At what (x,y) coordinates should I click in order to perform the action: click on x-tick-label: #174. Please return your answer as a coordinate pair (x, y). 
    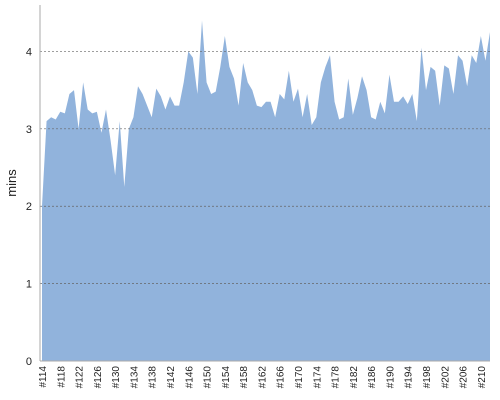
    Looking at the image, I should click on (317, 377).